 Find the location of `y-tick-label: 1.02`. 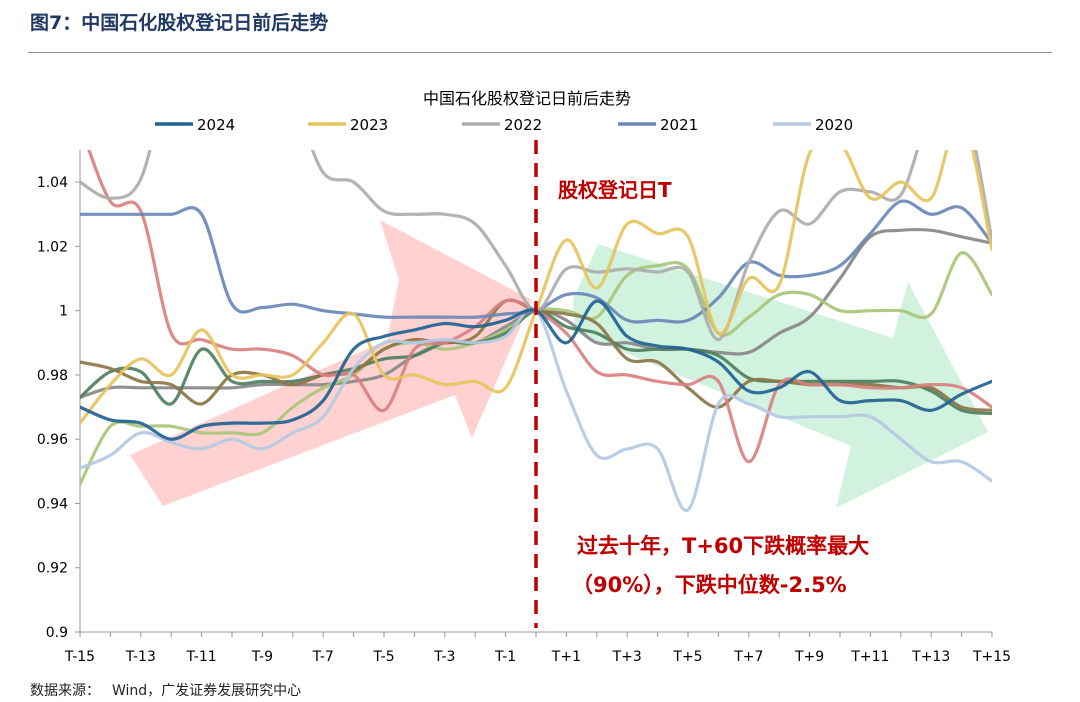

y-tick-label: 1.02 is located at coordinates (52, 247).